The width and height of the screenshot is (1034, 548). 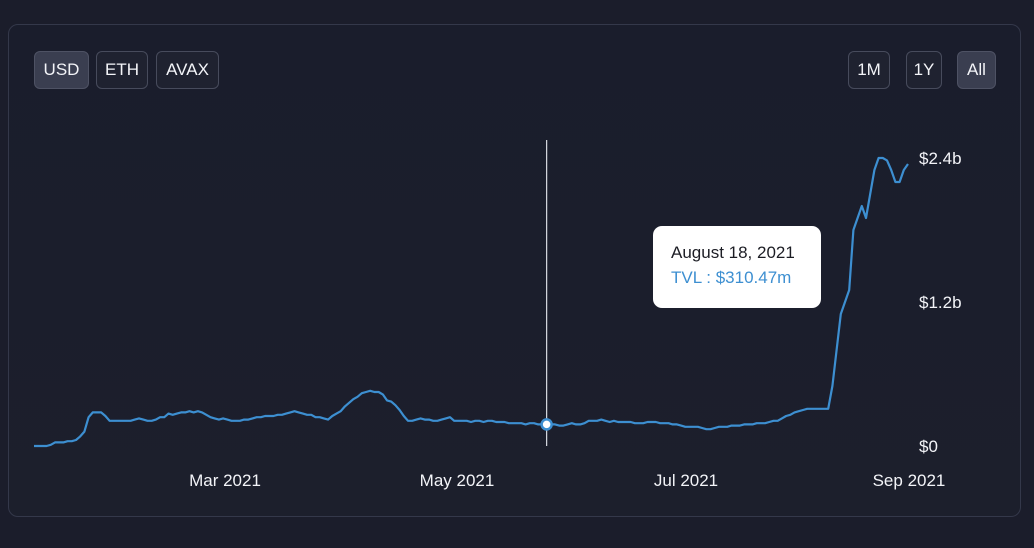 I want to click on y-tick-label: $1.2b, so click(x=940, y=302).